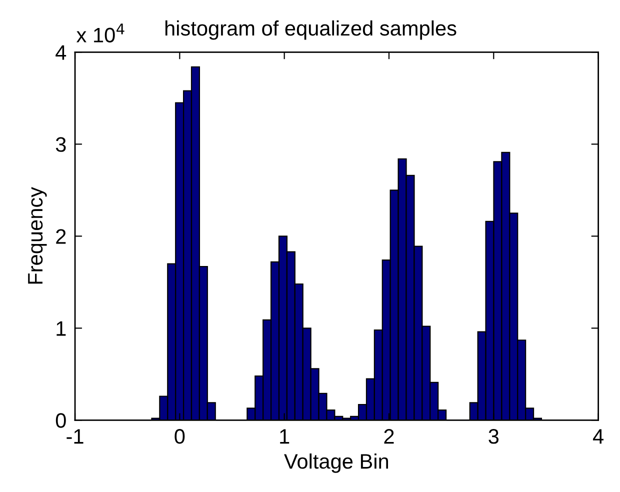 This screenshot has height=492, width=620. I want to click on y-axis-title: Frequency, so click(37, 235).